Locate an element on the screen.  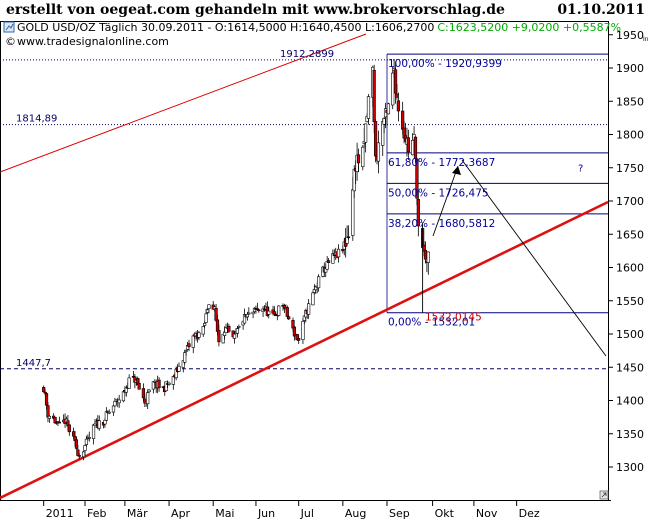
instrument-icon is located at coordinates (9, 27).